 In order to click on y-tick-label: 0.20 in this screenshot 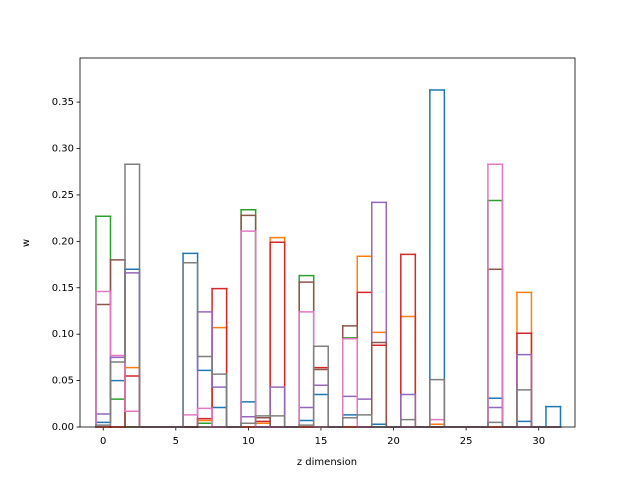, I will do `click(63, 241)`.